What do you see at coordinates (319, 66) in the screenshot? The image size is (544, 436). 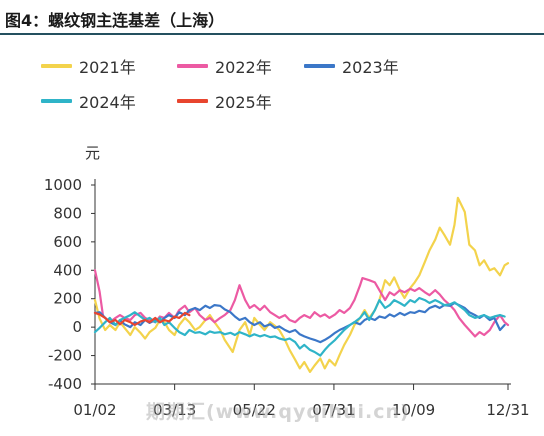 I see `legend-marker-2023` at bounding box center [319, 66].